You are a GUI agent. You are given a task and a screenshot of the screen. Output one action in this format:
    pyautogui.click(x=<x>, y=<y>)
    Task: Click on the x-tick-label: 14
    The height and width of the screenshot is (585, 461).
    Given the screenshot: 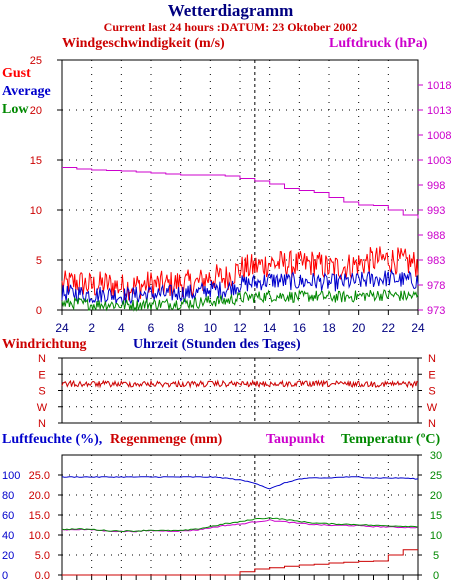 What is the action you would take?
    pyautogui.click(x=270, y=328)
    